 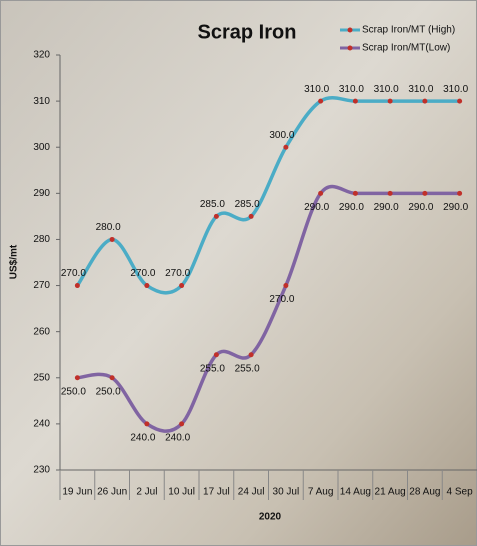 What do you see at coordinates (41, 239) in the screenshot?
I see `y-tick-label: 280` at bounding box center [41, 239].